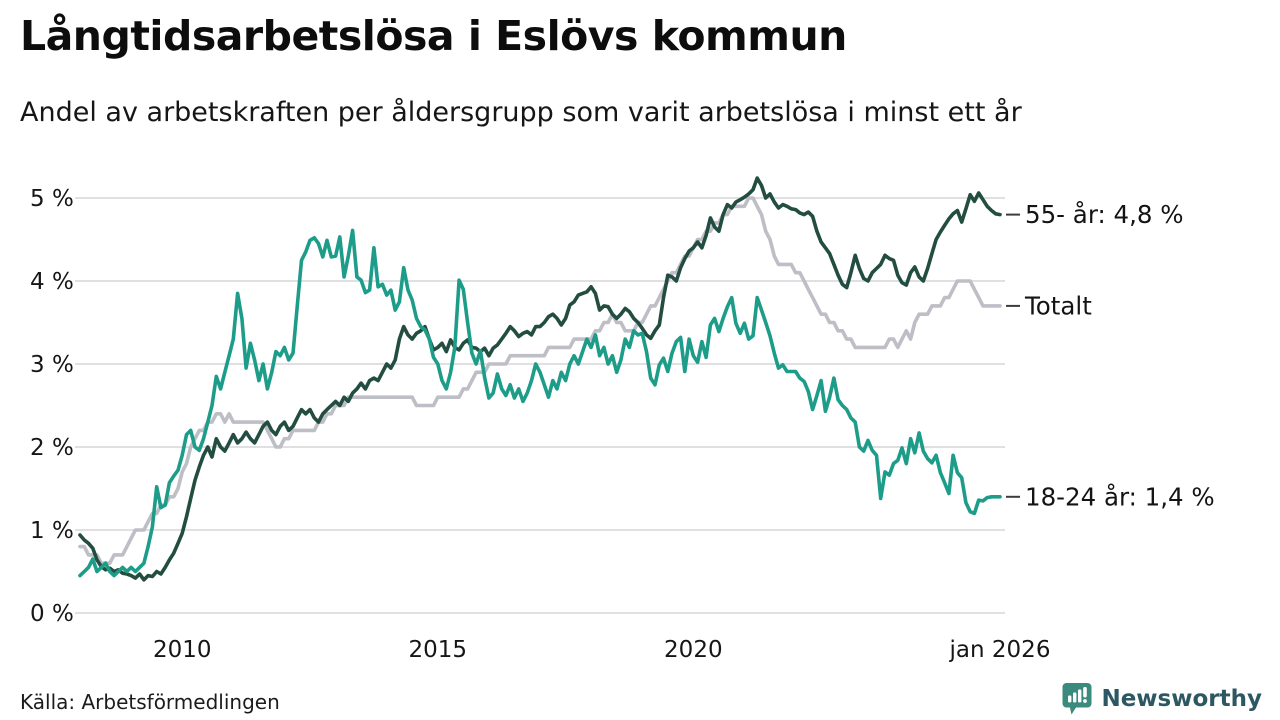  I want to click on series-label-Totalt: Totalt, so click(1058, 305).